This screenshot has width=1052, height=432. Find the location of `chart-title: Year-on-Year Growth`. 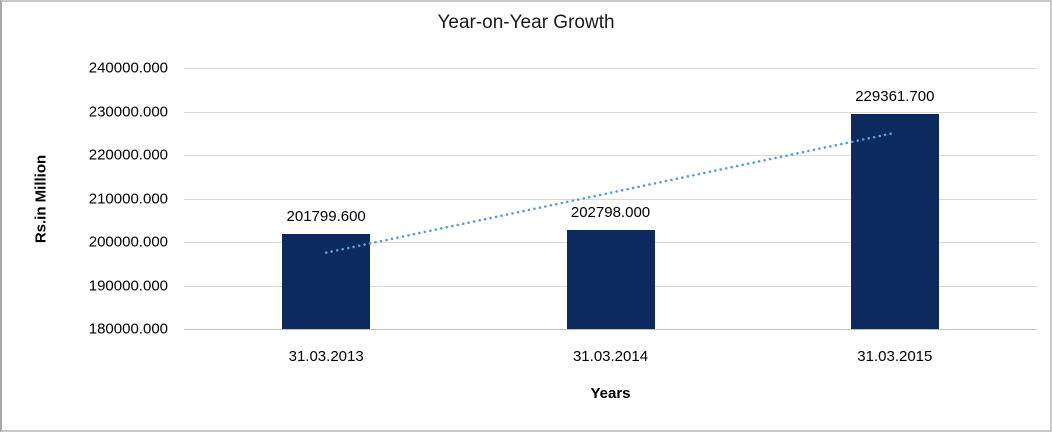

chart-title: Year-on-Year Growth is located at coordinates (526, 22).